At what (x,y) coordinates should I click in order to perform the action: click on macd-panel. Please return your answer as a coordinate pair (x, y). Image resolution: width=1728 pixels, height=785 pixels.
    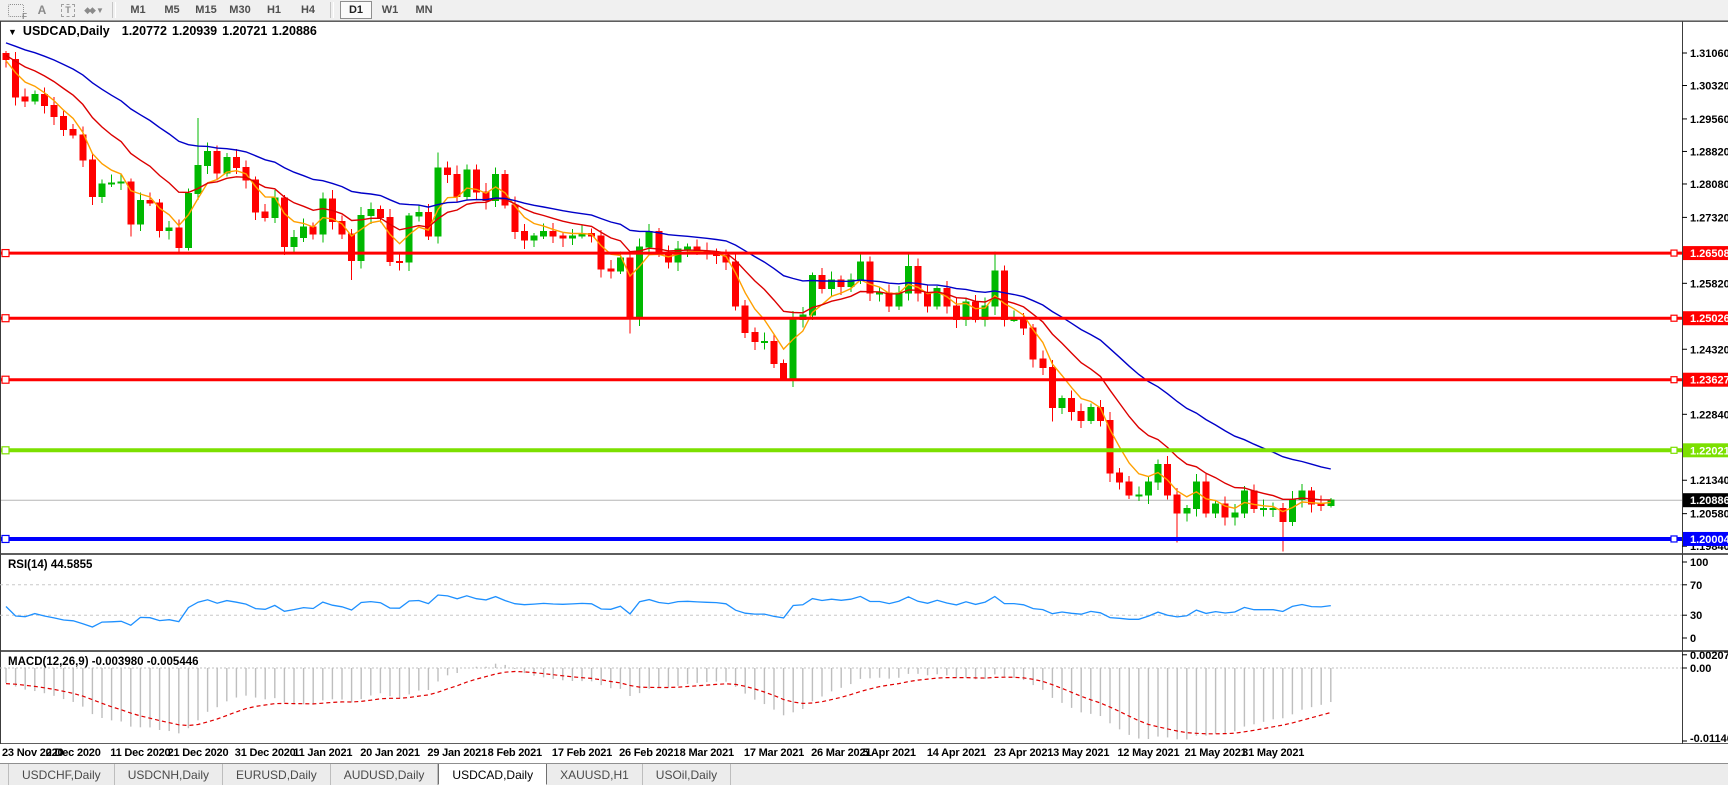
    Looking at the image, I should click on (841, 701).